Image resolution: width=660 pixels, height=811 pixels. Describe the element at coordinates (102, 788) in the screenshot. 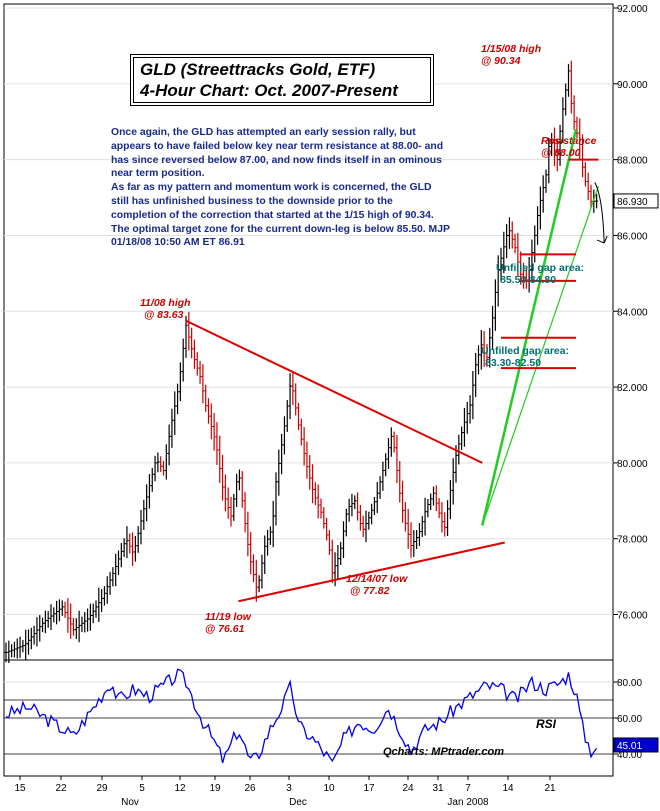

I see `x-tick-label: 29` at that location.